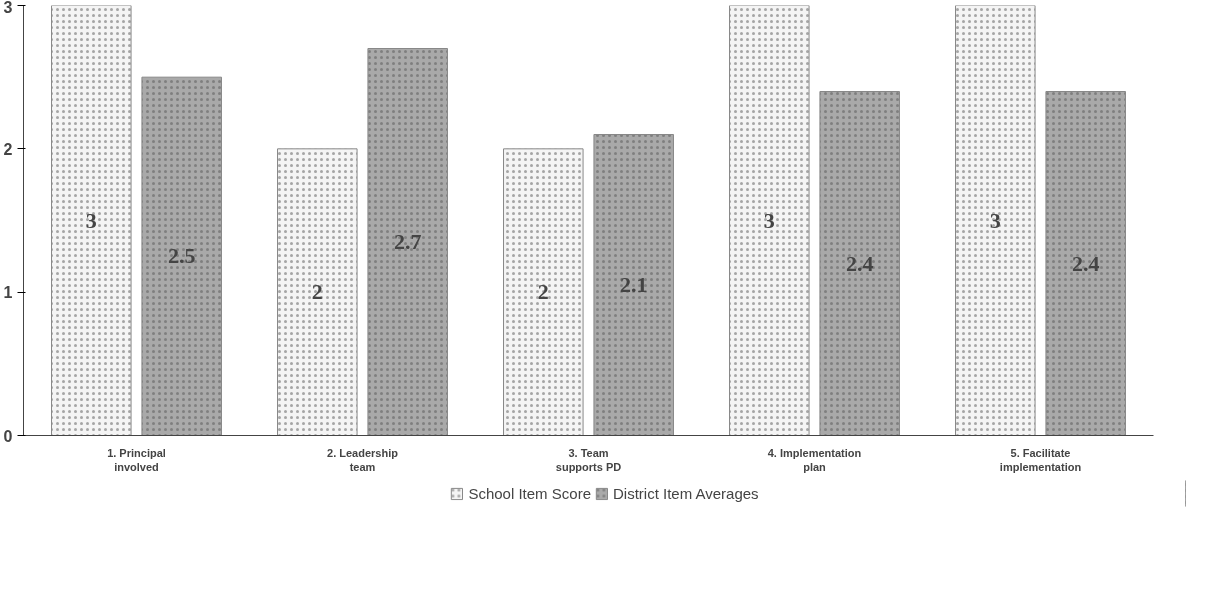 The image size is (1206, 603). What do you see at coordinates (588, 459) in the screenshot?
I see `x-tick-label: 3. Team supports PD` at bounding box center [588, 459].